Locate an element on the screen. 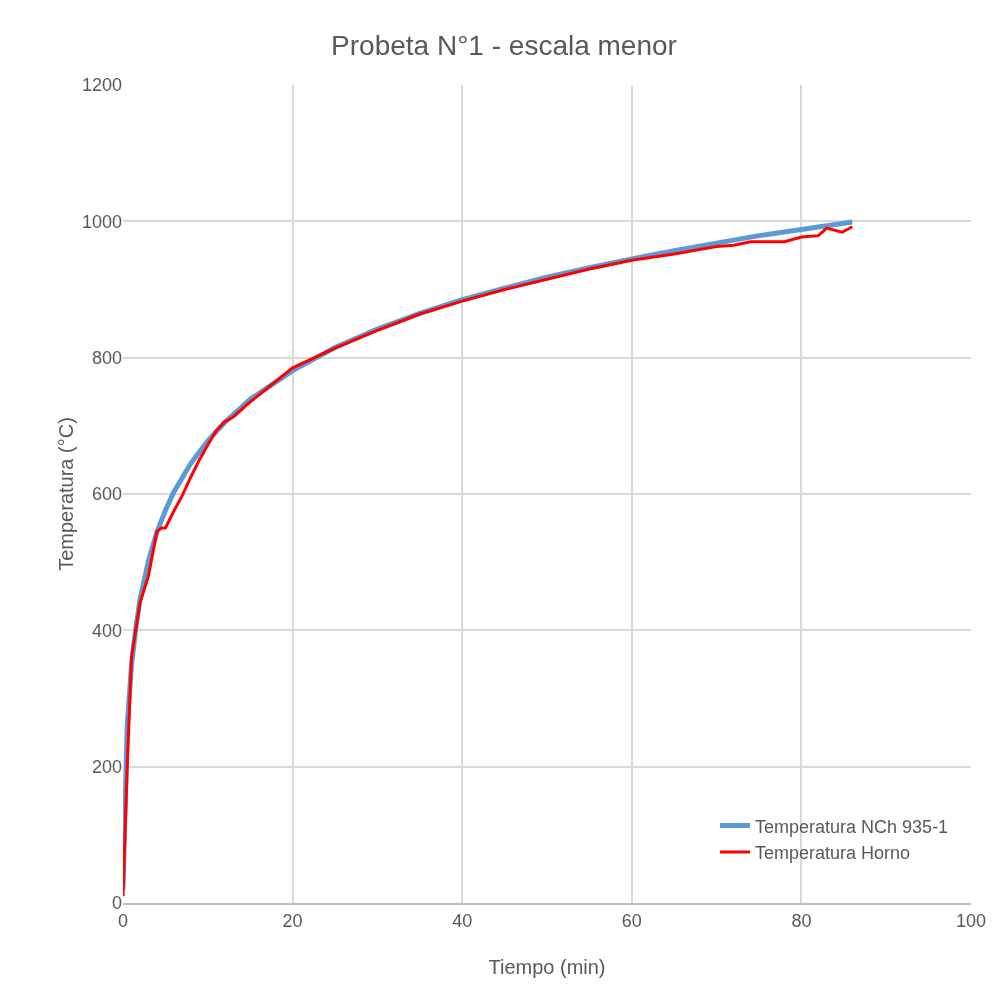 This screenshot has height=1008, width=1008. x-tick-label: 40 is located at coordinates (462, 920).